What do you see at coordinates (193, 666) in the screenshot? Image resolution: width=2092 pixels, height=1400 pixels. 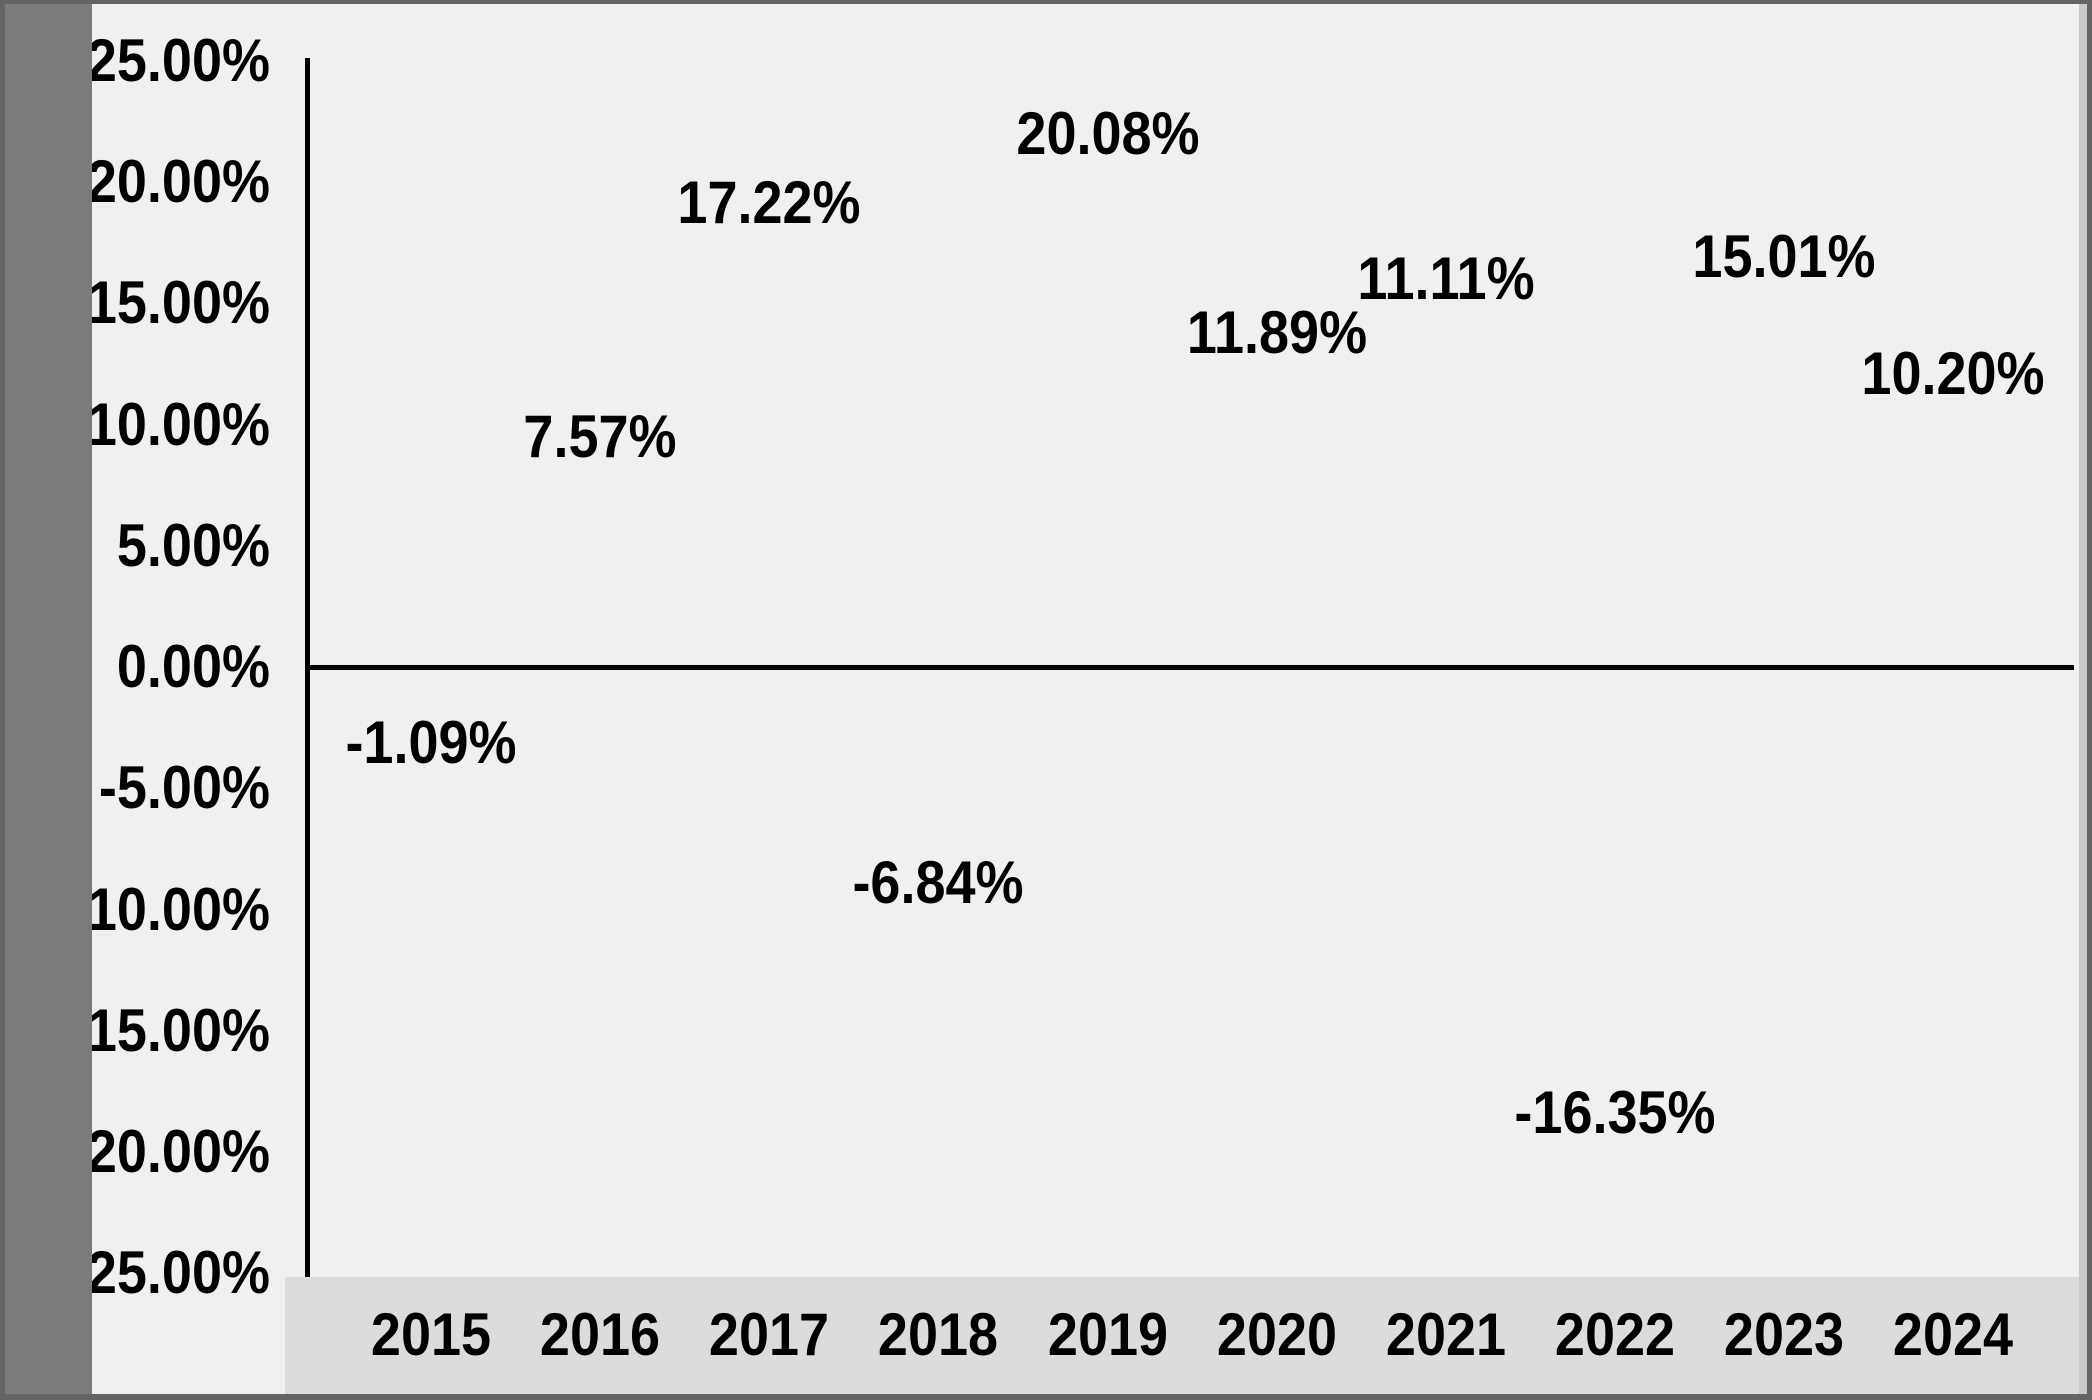 I see `y-axis-tick-label: 0.00%` at bounding box center [193, 666].